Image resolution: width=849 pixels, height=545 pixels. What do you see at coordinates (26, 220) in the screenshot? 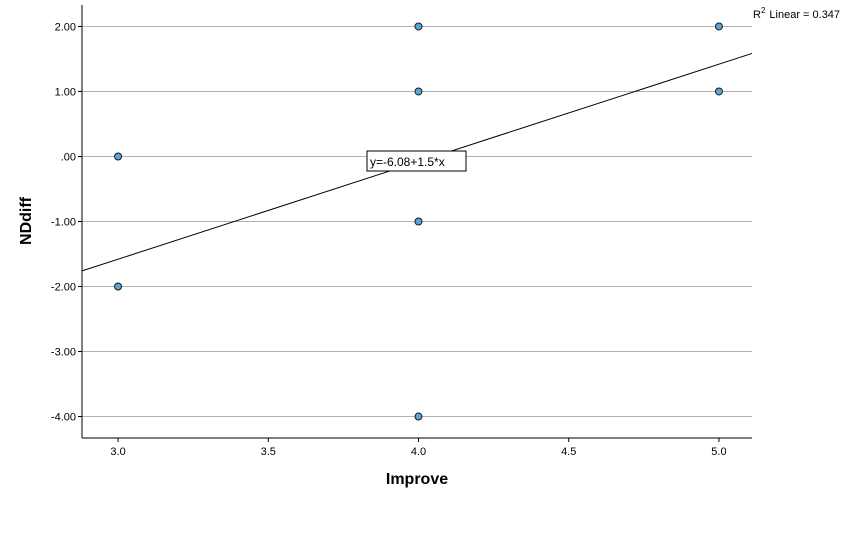
I see `y-axis-title: NDdiff` at bounding box center [26, 220].